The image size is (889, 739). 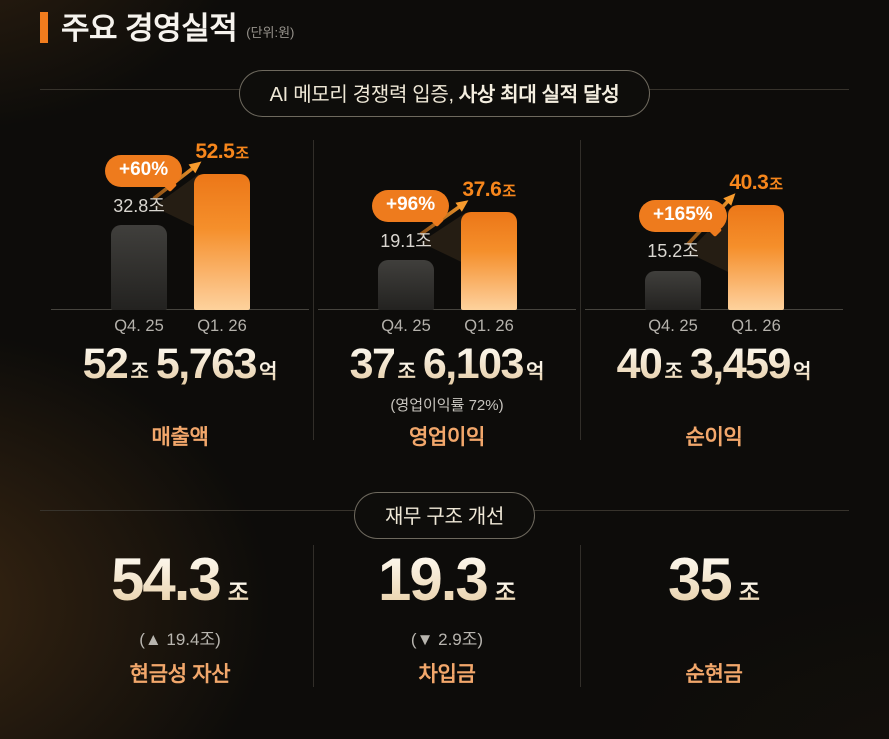 I want to click on fin-label-borrowings: 차입금, so click(x=447, y=674).